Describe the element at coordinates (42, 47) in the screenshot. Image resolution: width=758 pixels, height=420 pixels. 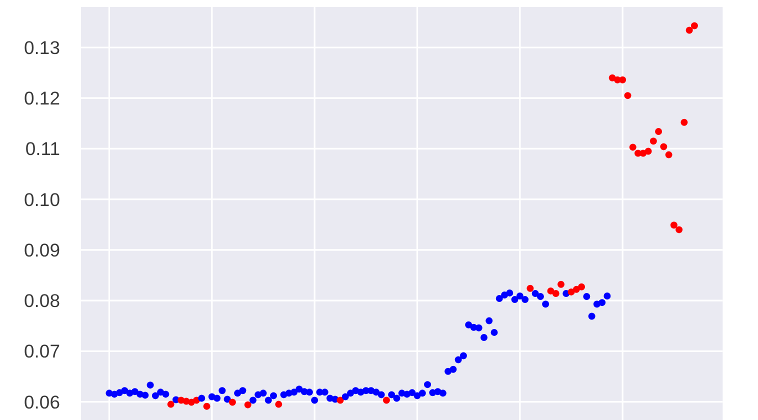
I see `y-tick-label: 0.13` at that location.